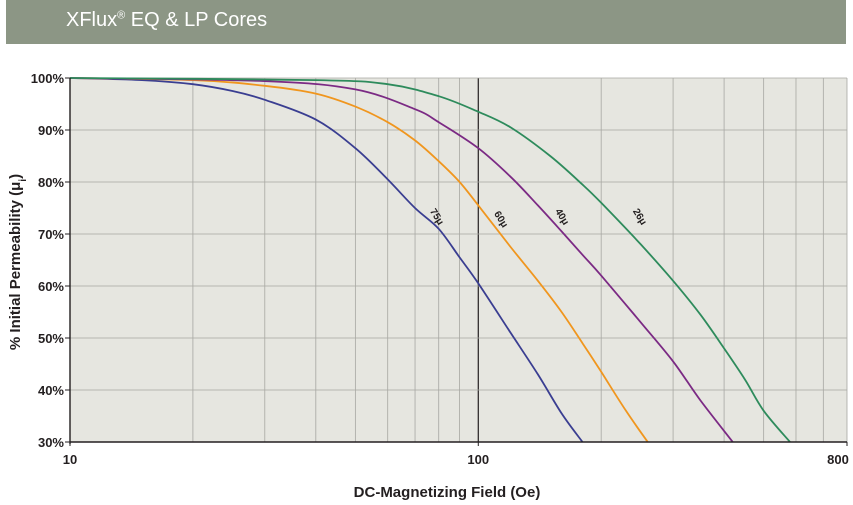 This screenshot has height=505, width=853. Describe the element at coordinates (447, 492) in the screenshot. I see `x-axis-title: DC-Magnetizing Field (Oe)` at that location.